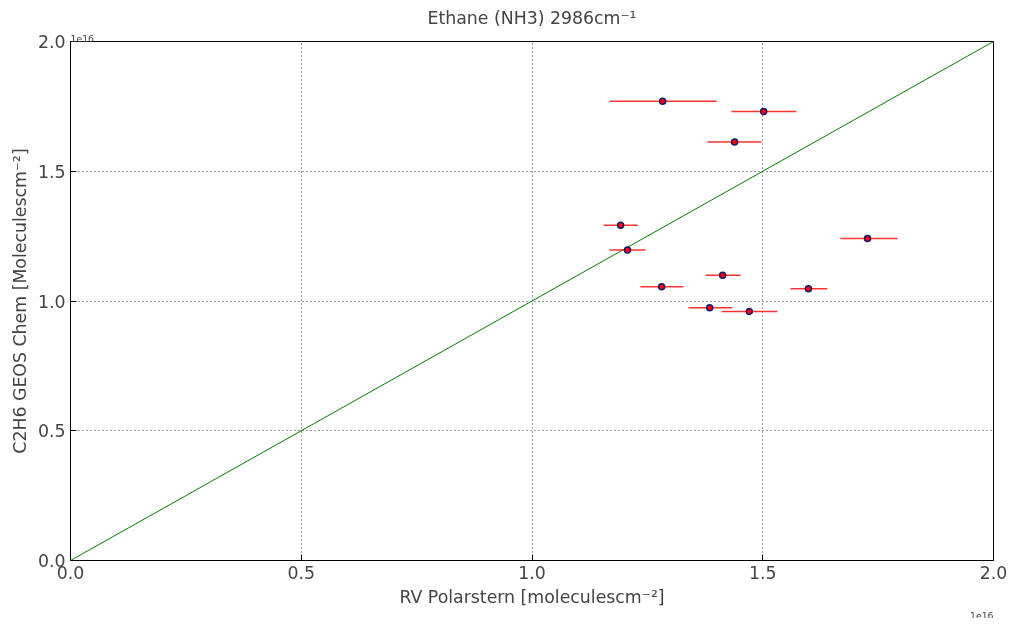 The height and width of the screenshot is (630, 1012). Describe the element at coordinates (532, 596) in the screenshot. I see `x-axis-title: RV Polarstern [moleculescm⁻²]` at that location.